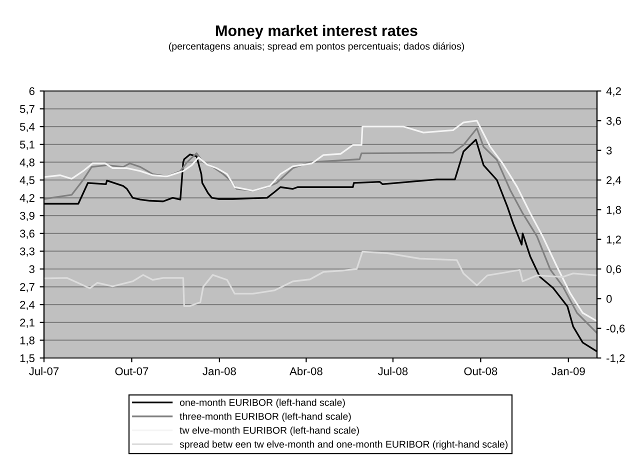 Image resolution: width=633 pixels, height=465 pixels. Describe the element at coordinates (306, 371) in the screenshot. I see `x-tick-label: Abr-08` at that location.